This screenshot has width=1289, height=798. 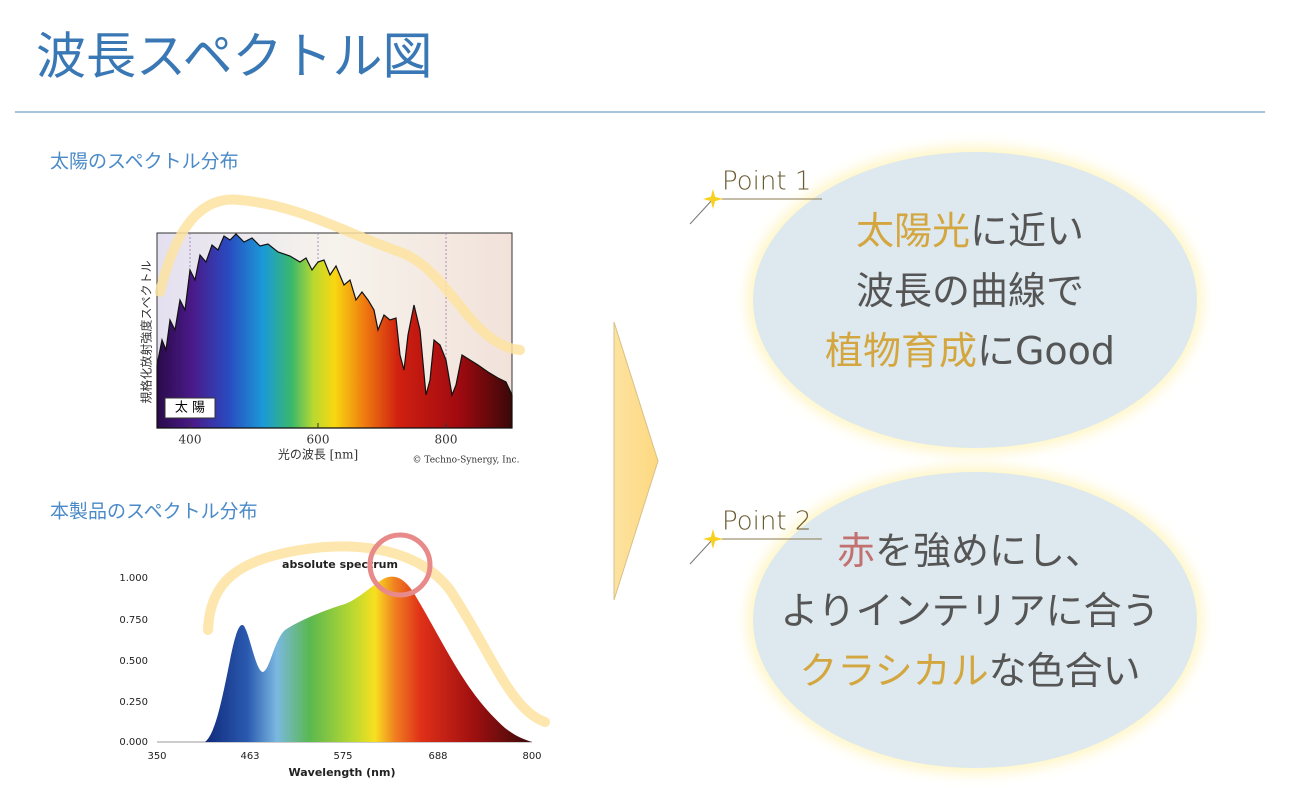 What do you see at coordinates (766, 522) in the screenshot?
I see `point-label: Point 2` at bounding box center [766, 522].